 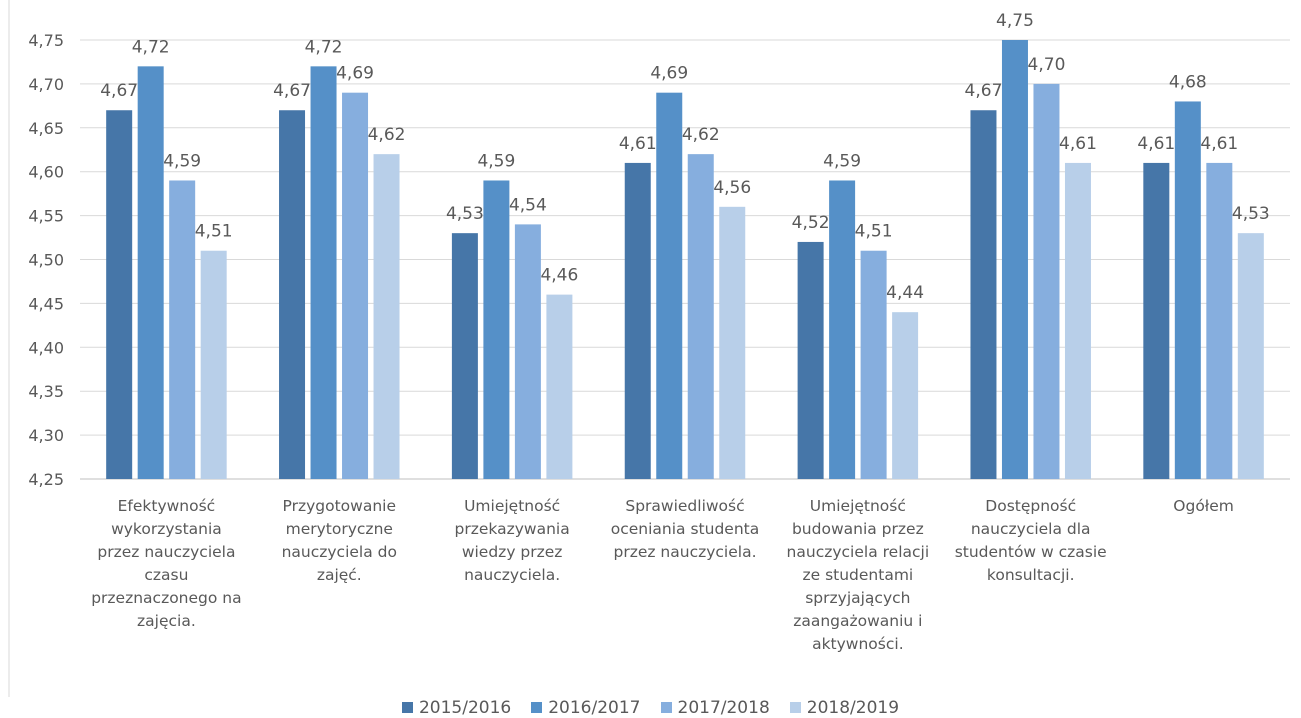 I want to click on data-label: 4,46, so click(x=559, y=276).